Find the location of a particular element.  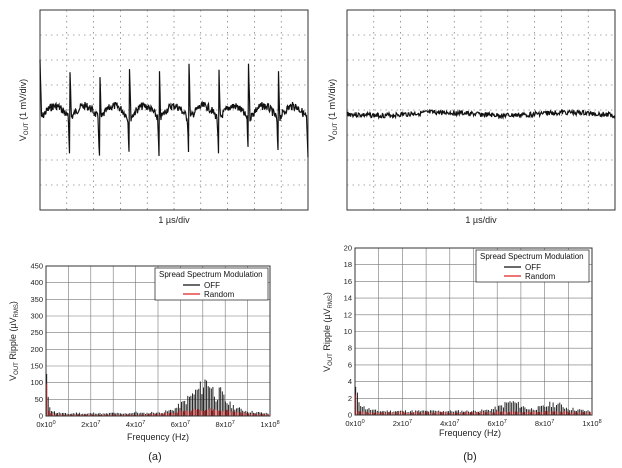

y-tick-label: 10 is located at coordinates (348, 331).